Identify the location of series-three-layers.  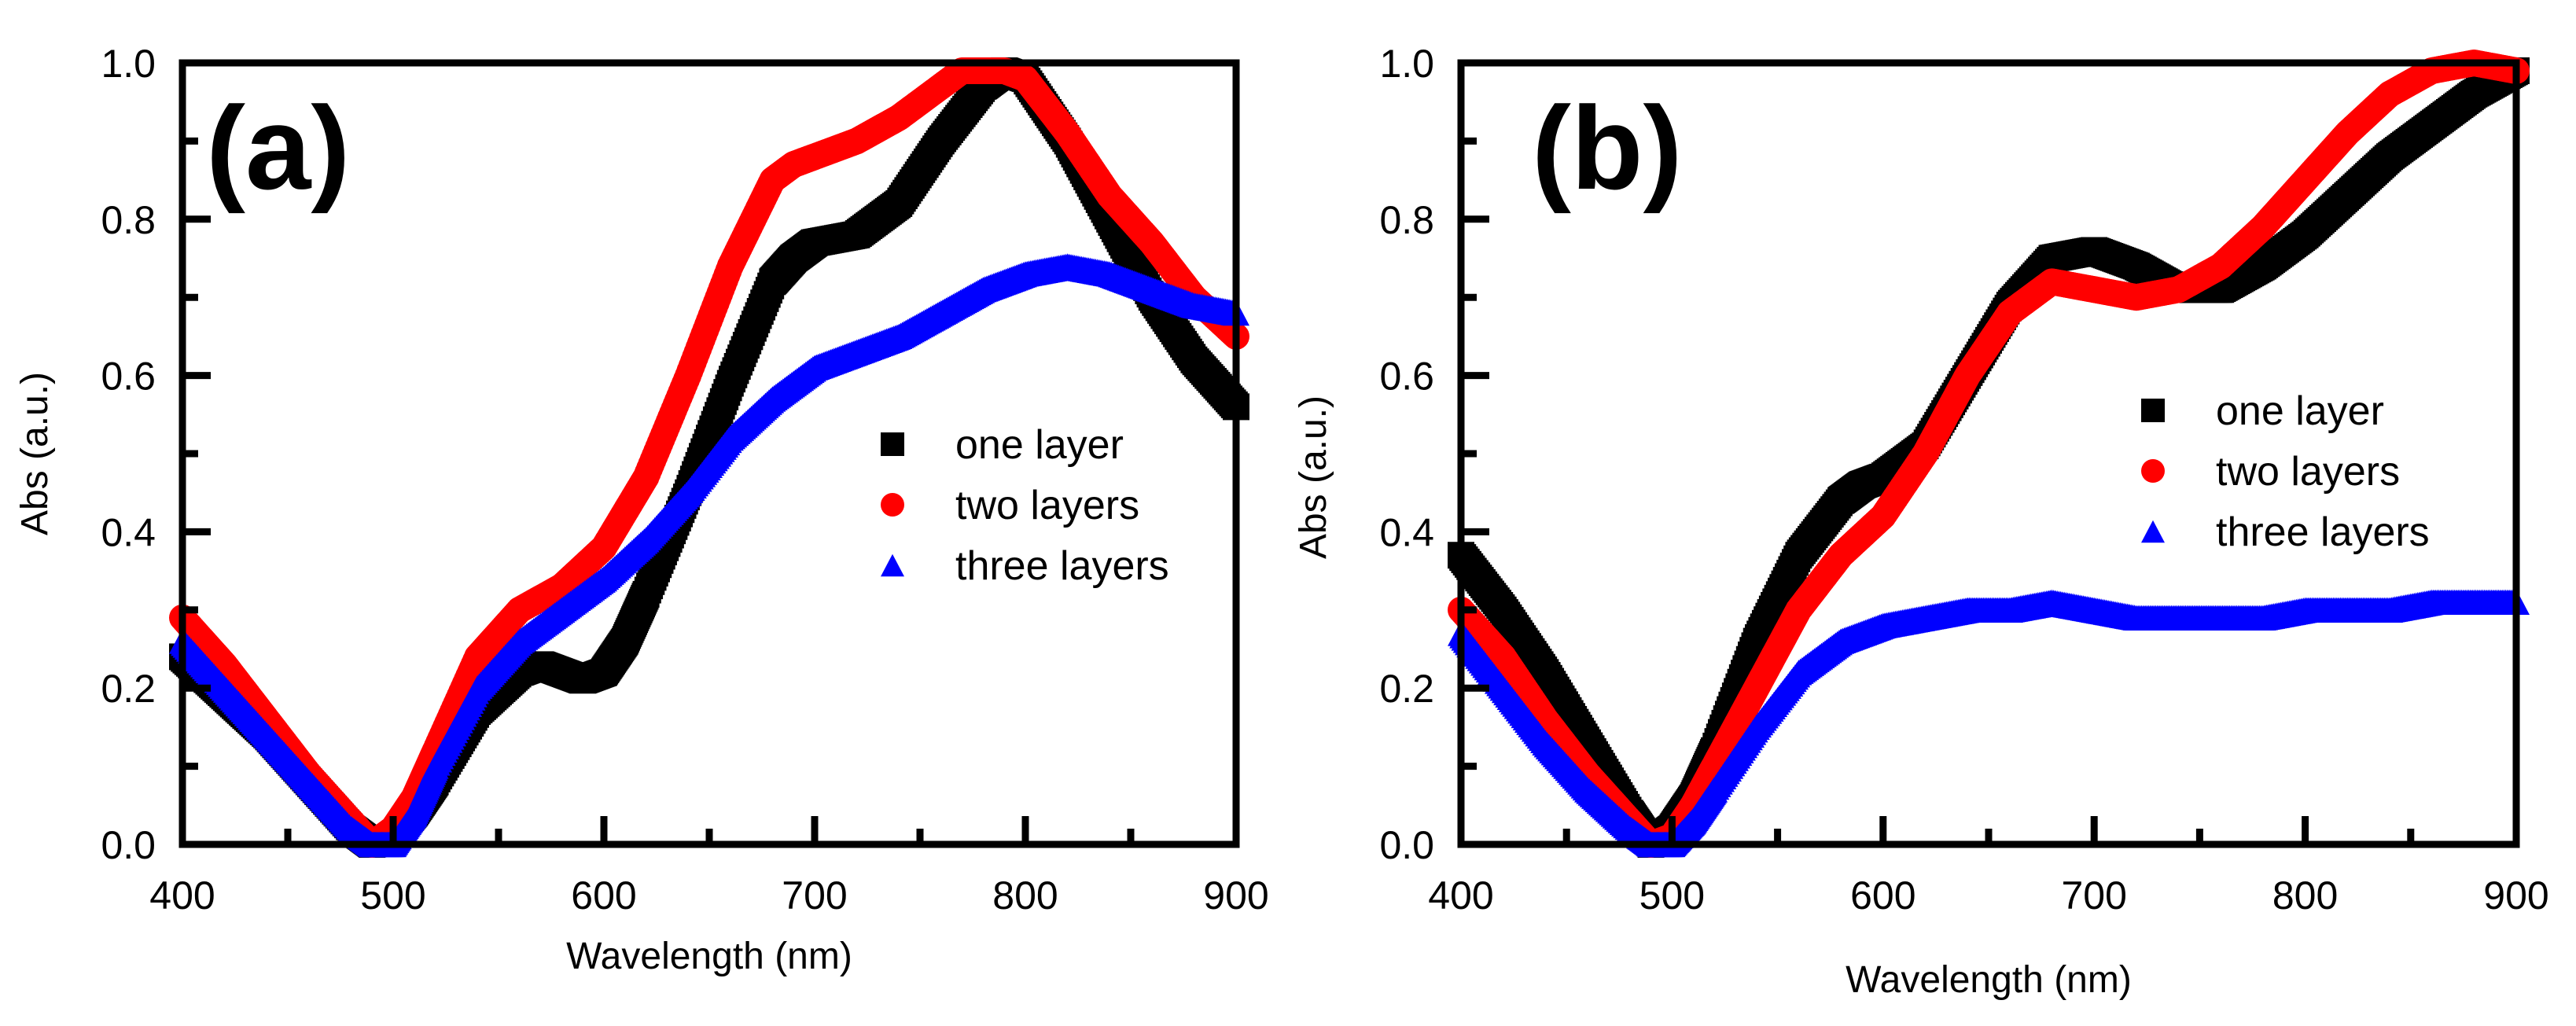
(1989, 723).